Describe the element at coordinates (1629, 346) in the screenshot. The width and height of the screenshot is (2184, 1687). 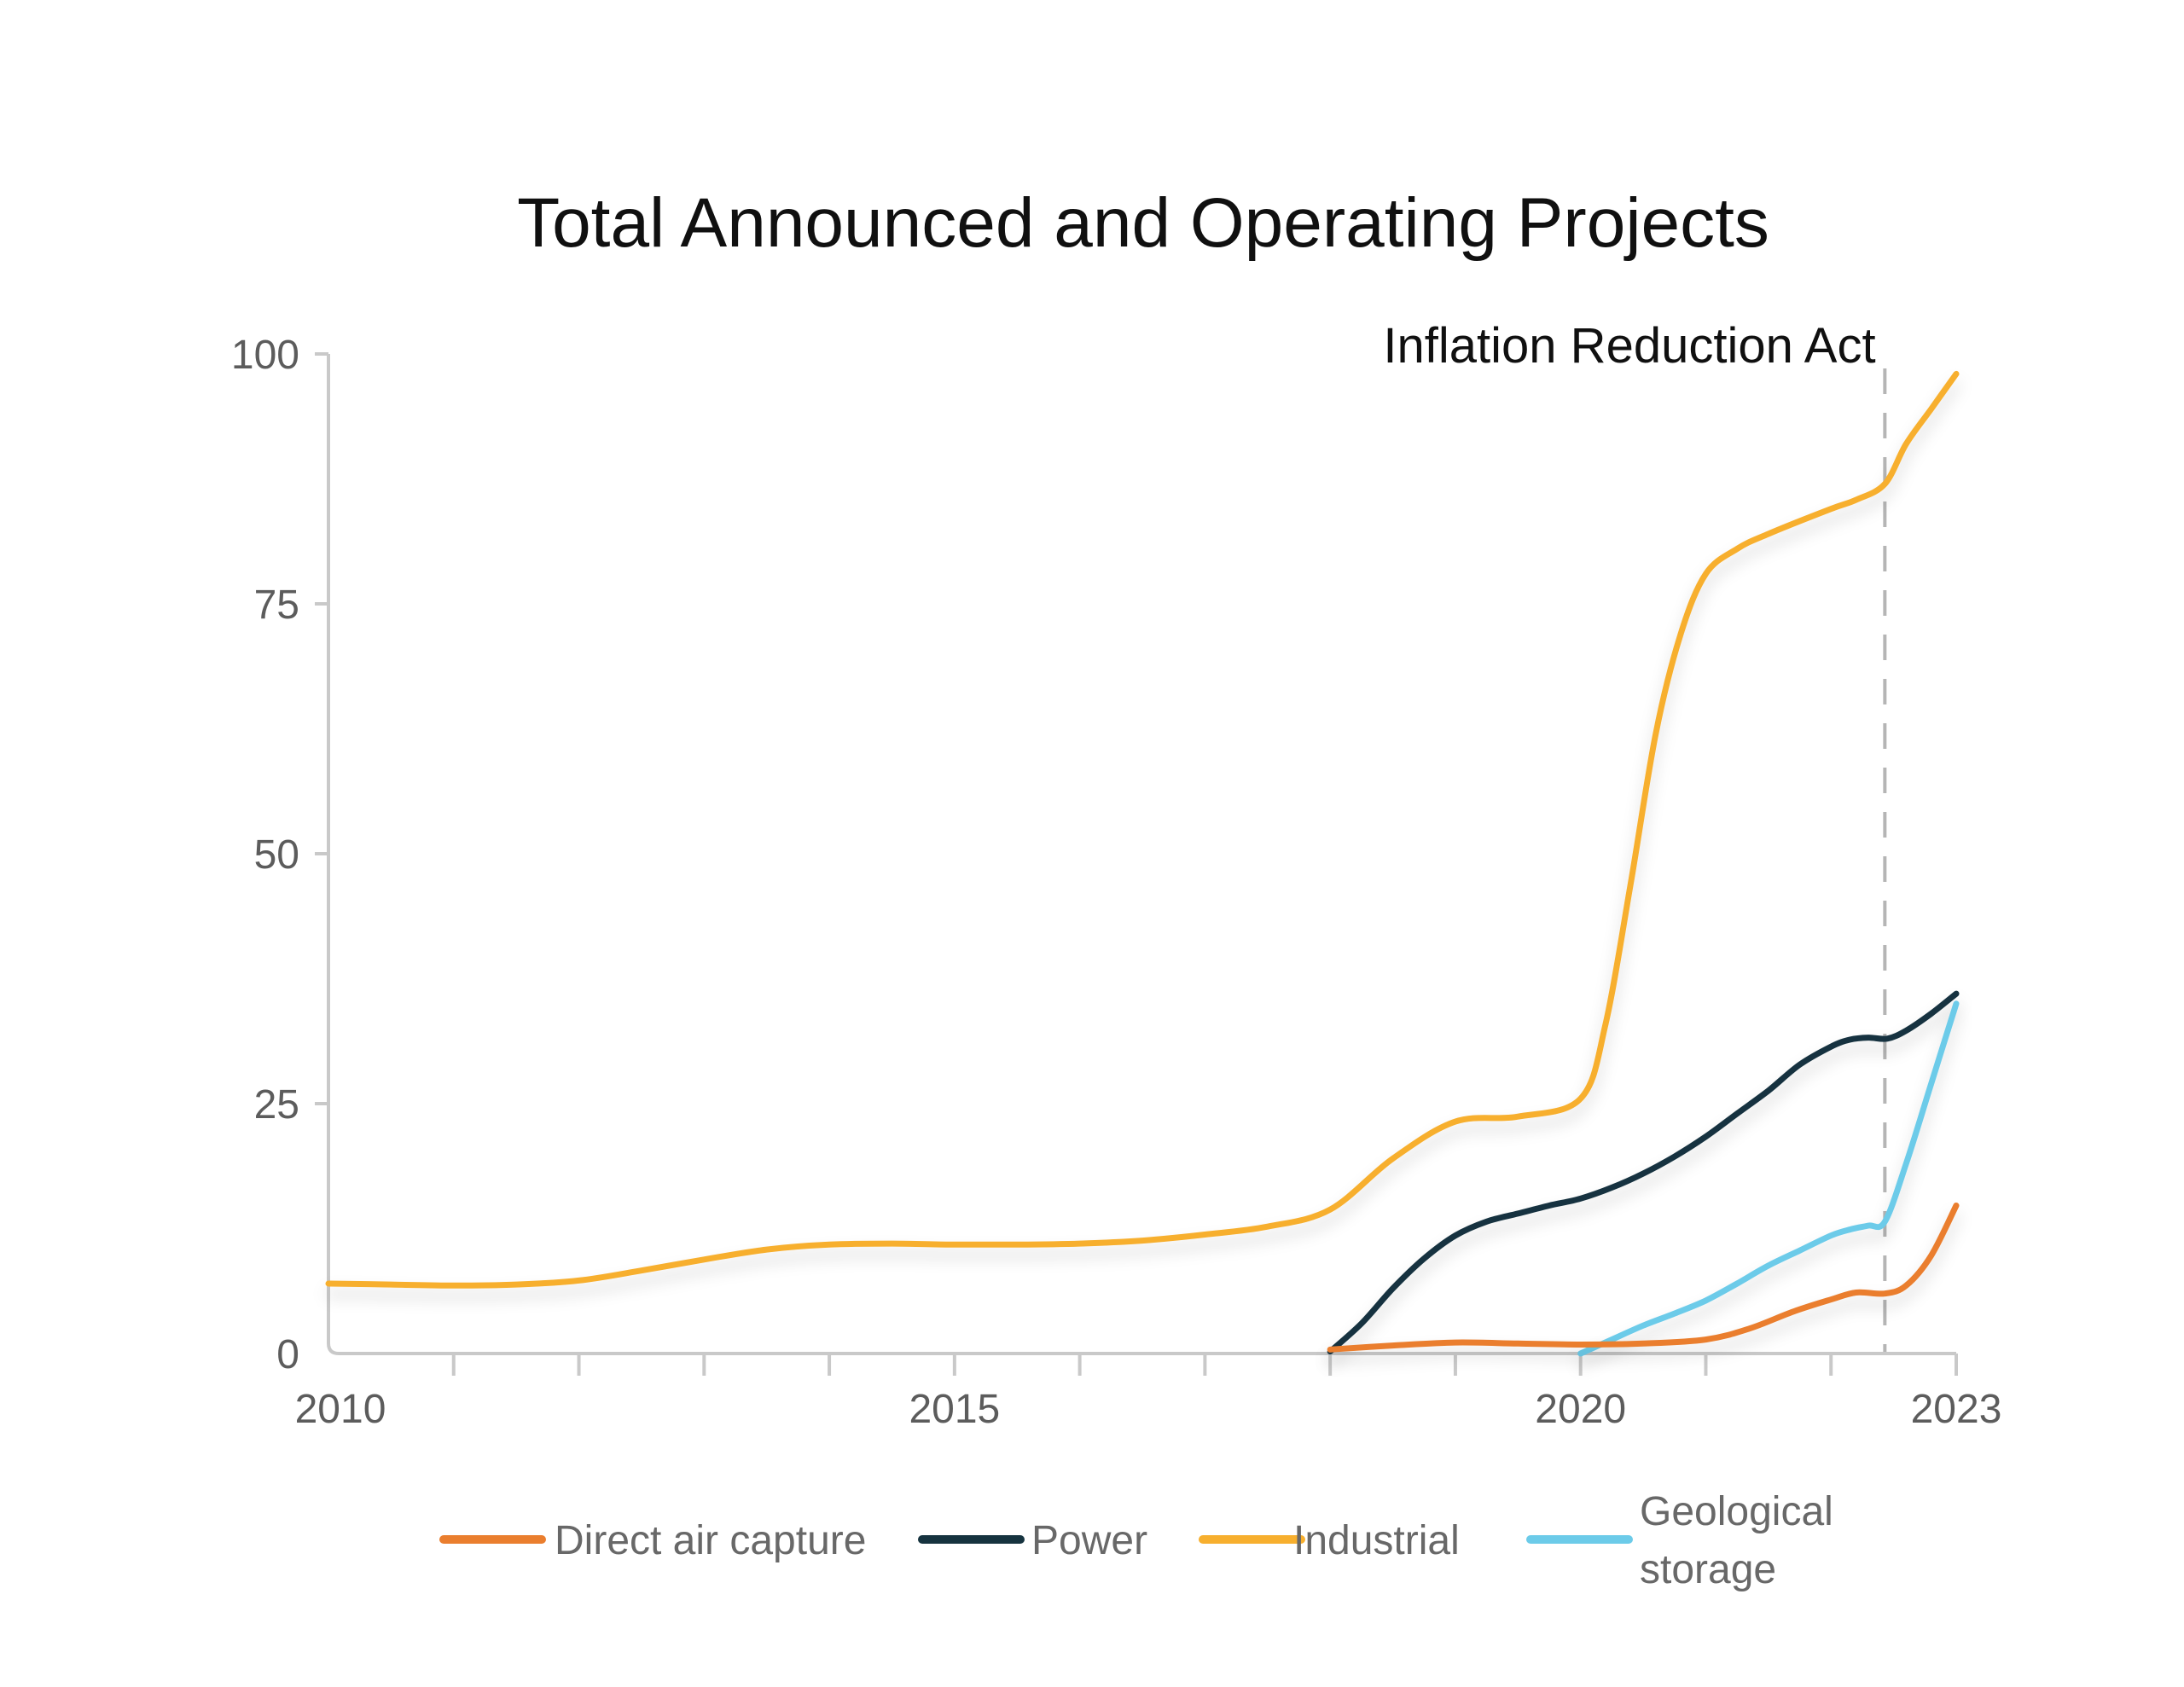
I see `ira-annotation-label: Inflation Reduction Act` at that location.